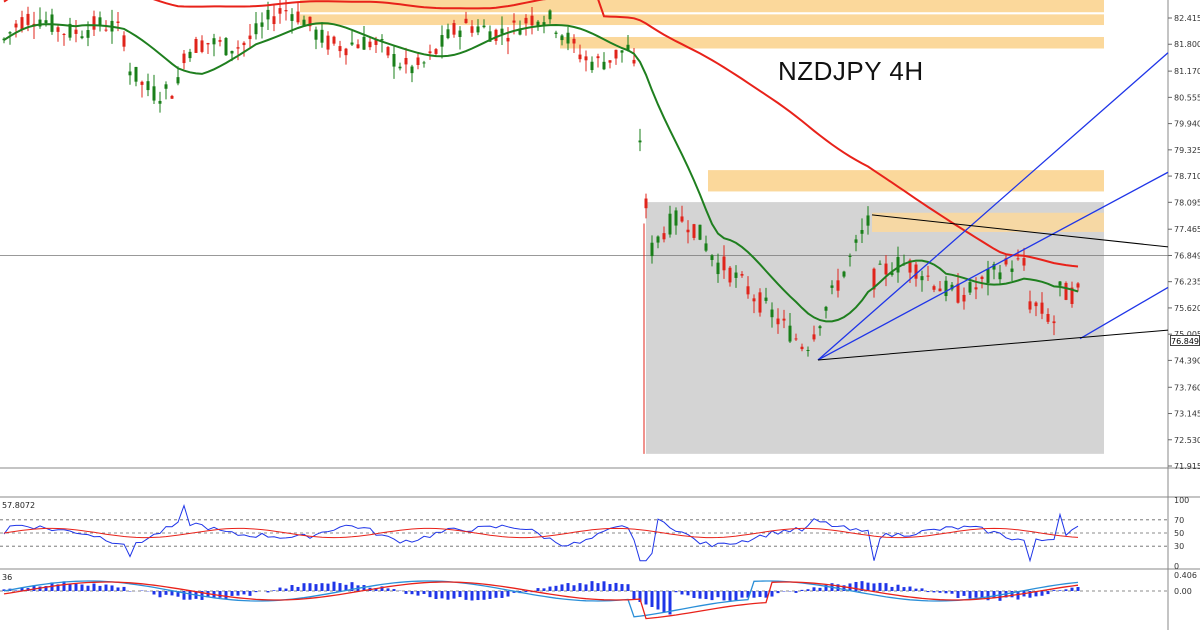 This screenshot has width=1200, height=635. What do you see at coordinates (1187, 255) in the screenshot?
I see `price-tick-label: 76.849` at bounding box center [1187, 255].